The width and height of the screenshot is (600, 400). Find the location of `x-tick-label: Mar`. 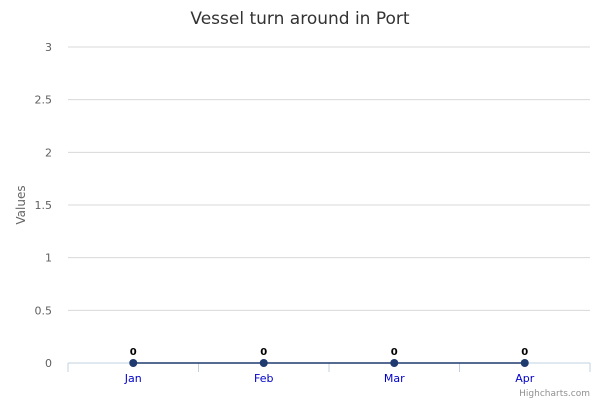

x-tick-label: Mar is located at coordinates (394, 378).